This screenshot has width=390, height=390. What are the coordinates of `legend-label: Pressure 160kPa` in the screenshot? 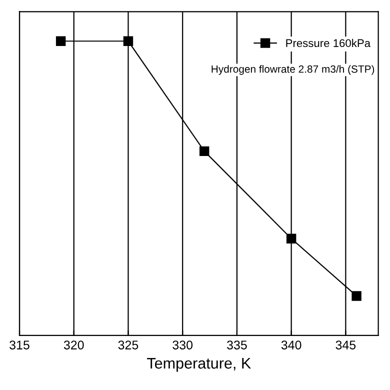 It's located at (328, 43).